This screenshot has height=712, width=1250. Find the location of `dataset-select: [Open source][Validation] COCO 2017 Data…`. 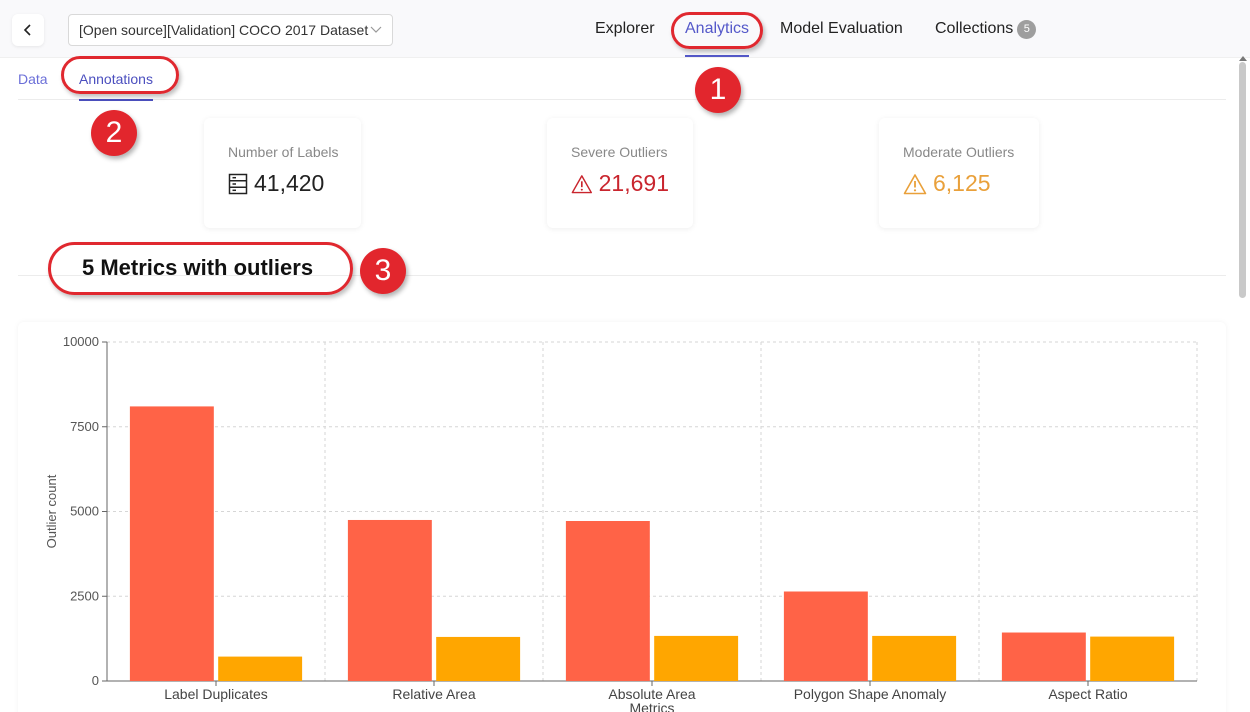

dataset-select: [Open source][Validation] COCO 2017 Data… is located at coordinates (230, 30).